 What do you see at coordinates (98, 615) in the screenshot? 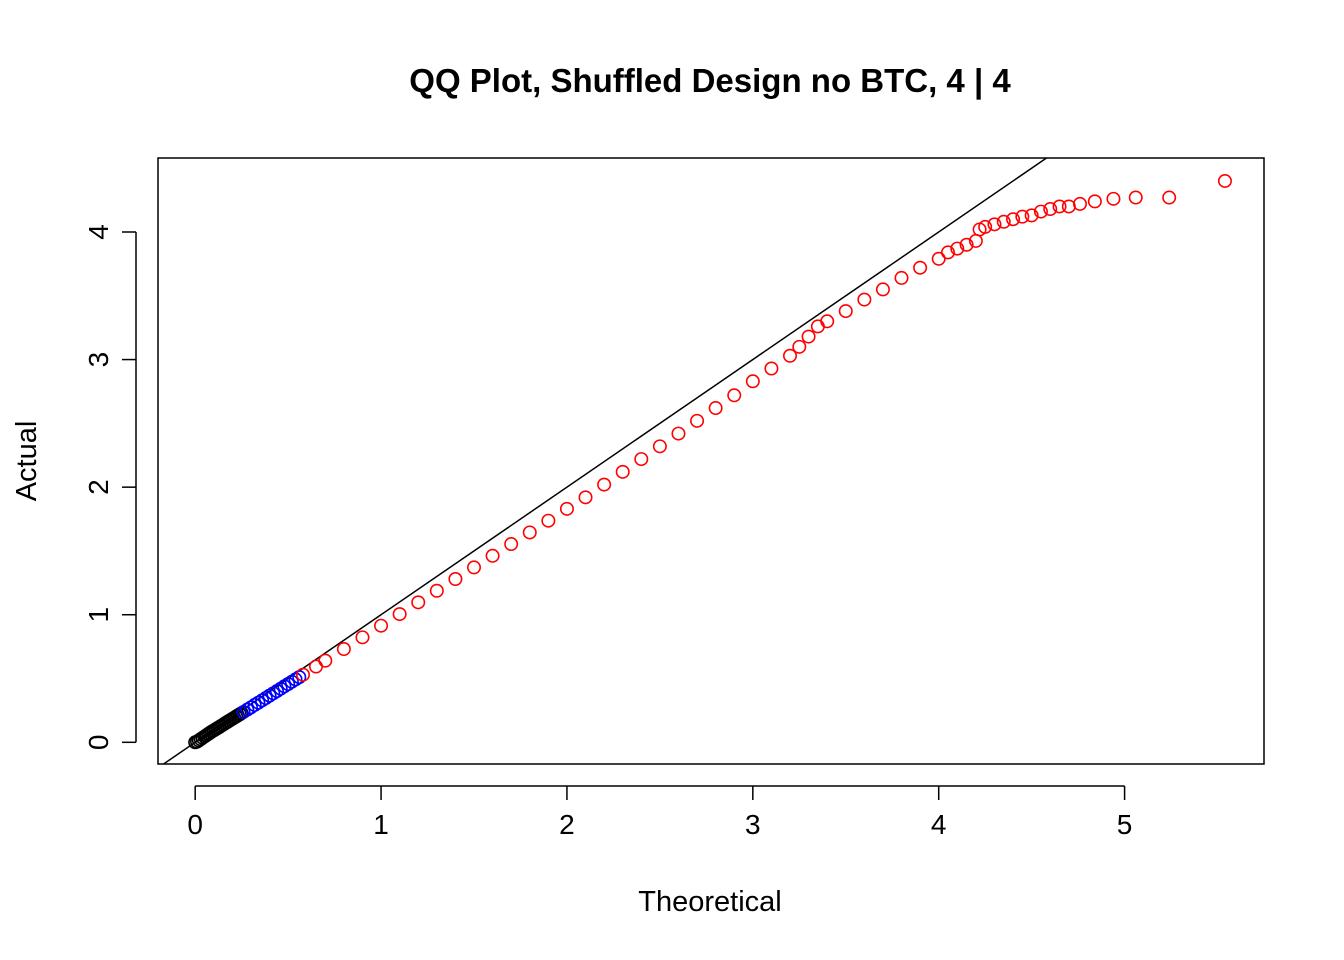
I see `y-tick-label: 1` at bounding box center [98, 615].